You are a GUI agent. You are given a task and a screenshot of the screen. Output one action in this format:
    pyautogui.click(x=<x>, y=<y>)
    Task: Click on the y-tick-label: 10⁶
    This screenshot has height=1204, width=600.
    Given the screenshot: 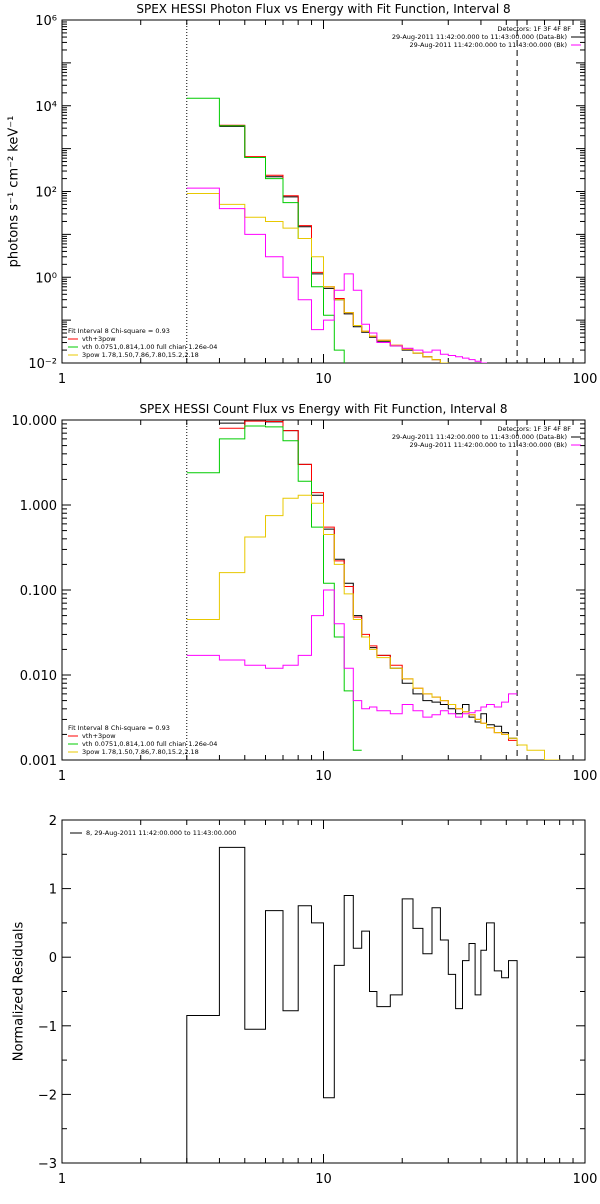 What is the action you would take?
    pyautogui.click(x=46, y=21)
    